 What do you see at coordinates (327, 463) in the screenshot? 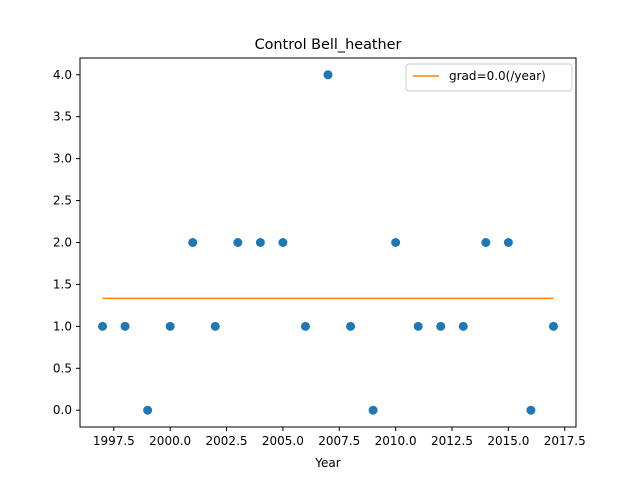
I see `x-axis-label: Year` at bounding box center [327, 463].